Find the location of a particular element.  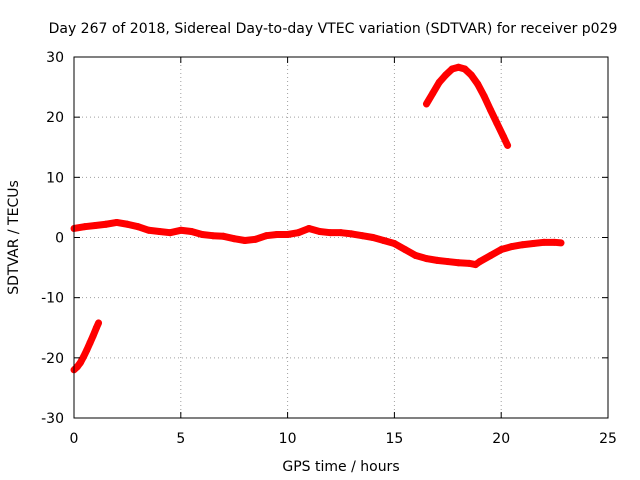

y-tick-label: 10 is located at coordinates (55, 178).